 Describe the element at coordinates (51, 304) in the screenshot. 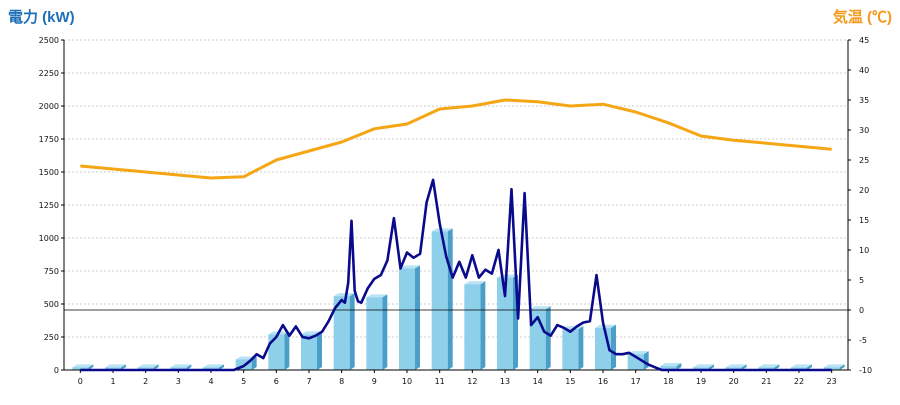

I see `left-tick-label: 500` at that location.